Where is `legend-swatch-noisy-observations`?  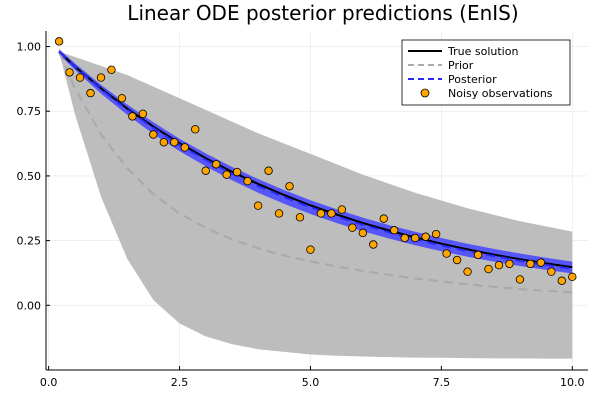 legend-swatch-noisy-observations is located at coordinates (425, 93).